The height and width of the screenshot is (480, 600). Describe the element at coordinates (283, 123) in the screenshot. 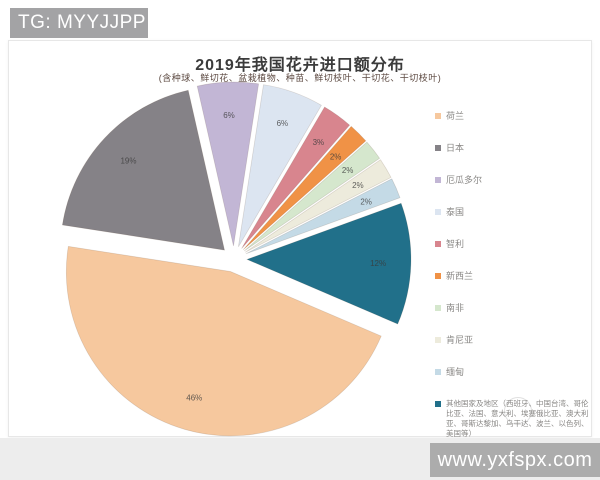

I see `pie-slice-label-thailand: 6%` at that location.